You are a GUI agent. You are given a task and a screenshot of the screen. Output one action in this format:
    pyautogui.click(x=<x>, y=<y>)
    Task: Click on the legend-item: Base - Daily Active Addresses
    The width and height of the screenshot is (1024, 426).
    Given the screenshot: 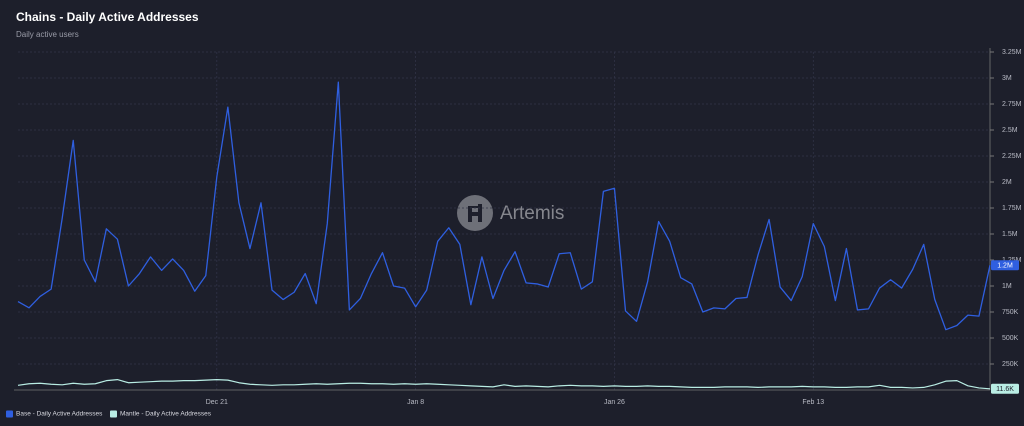 What is the action you would take?
    pyautogui.click(x=54, y=414)
    